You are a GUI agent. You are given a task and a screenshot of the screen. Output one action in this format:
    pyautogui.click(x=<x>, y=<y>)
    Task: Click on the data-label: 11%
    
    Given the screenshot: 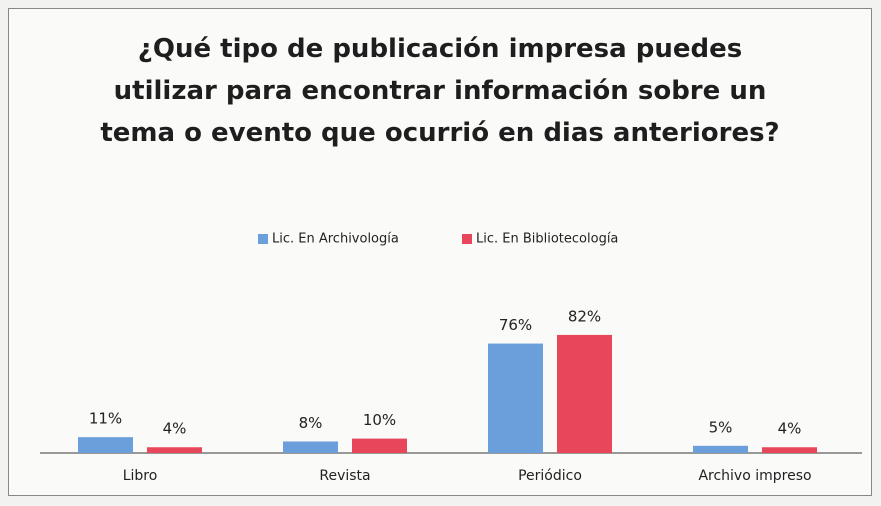 What is the action you would take?
    pyautogui.click(x=105, y=419)
    